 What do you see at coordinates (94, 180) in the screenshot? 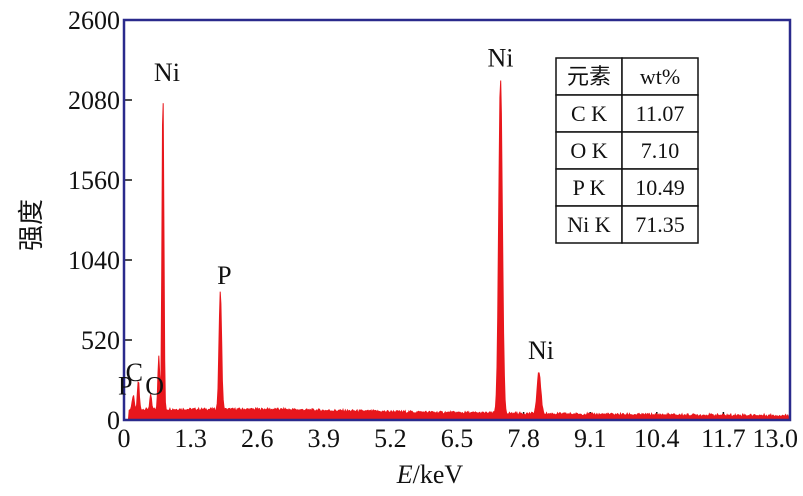
I see `y-tick-label: 1560` at bounding box center [94, 180].